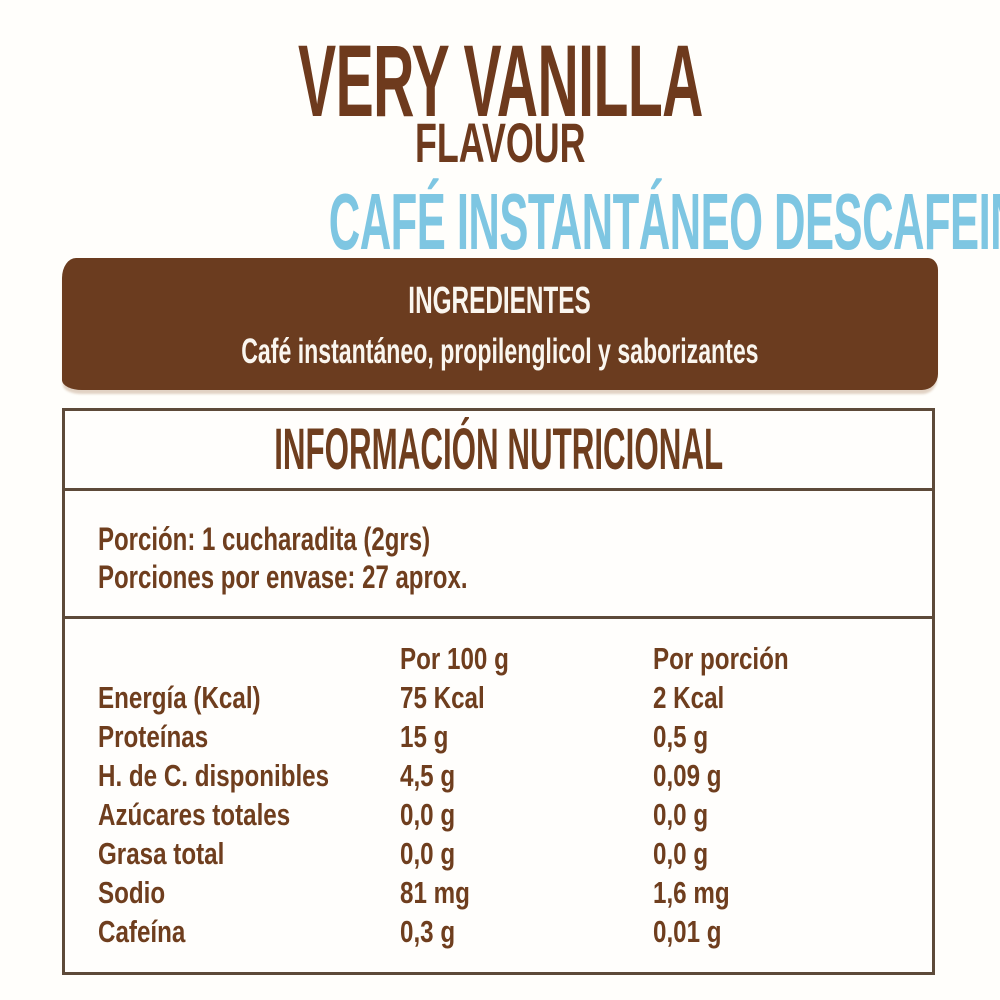  Describe the element at coordinates (681, 736) in the screenshot. I see `row-portion: 0,5 g` at that location.